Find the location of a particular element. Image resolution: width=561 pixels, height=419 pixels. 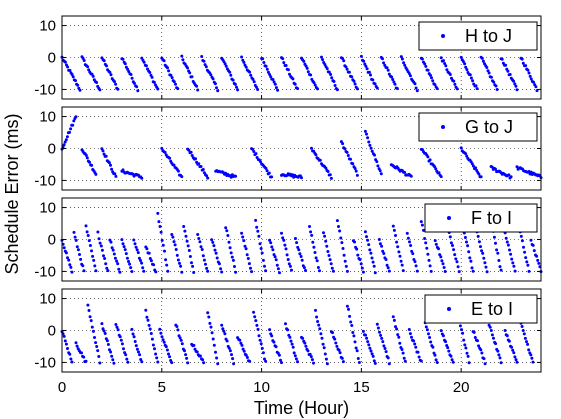

legend-marker is located at coordinates (443, 36).